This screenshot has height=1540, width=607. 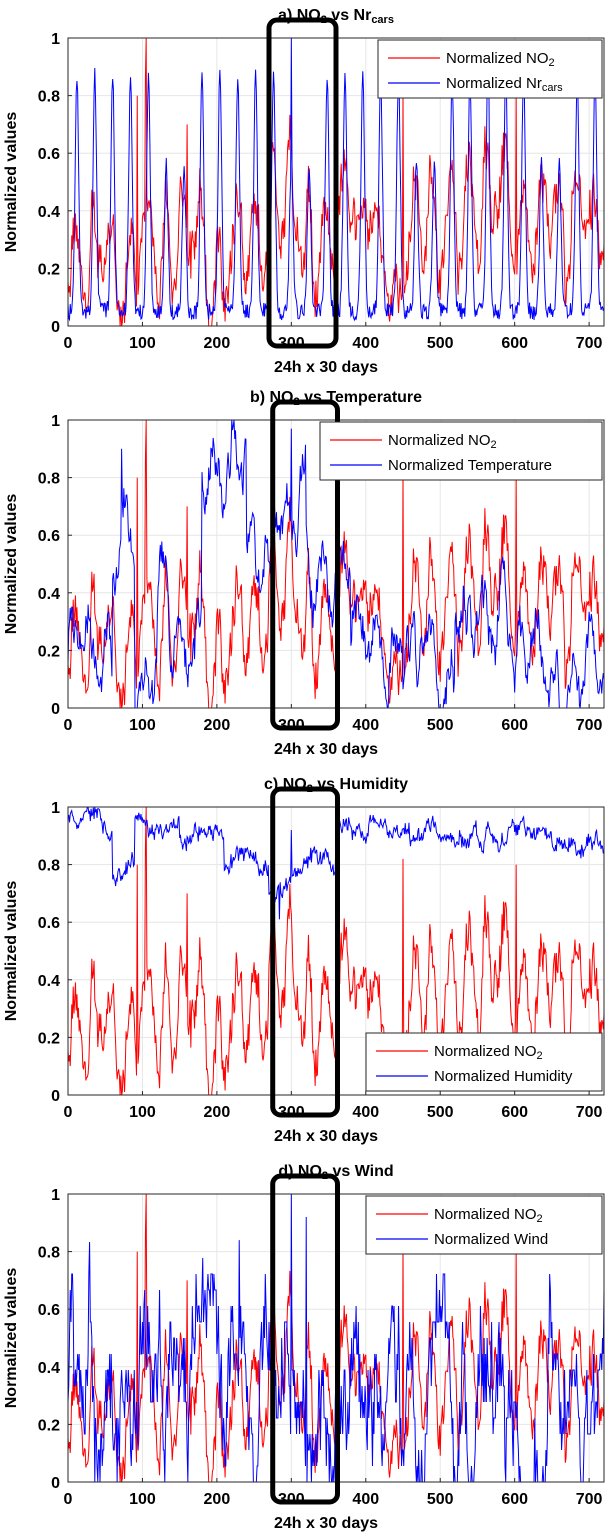 I want to click on legend: Normalized NO2 Normalized Temperature, so click(x=461, y=451).